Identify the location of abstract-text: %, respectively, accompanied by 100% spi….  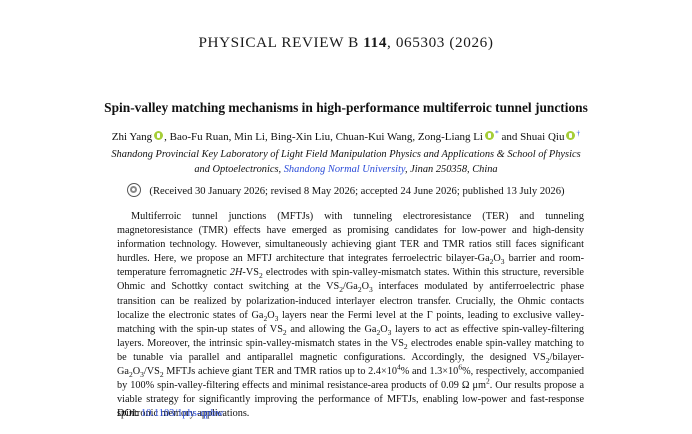
(350, 379).